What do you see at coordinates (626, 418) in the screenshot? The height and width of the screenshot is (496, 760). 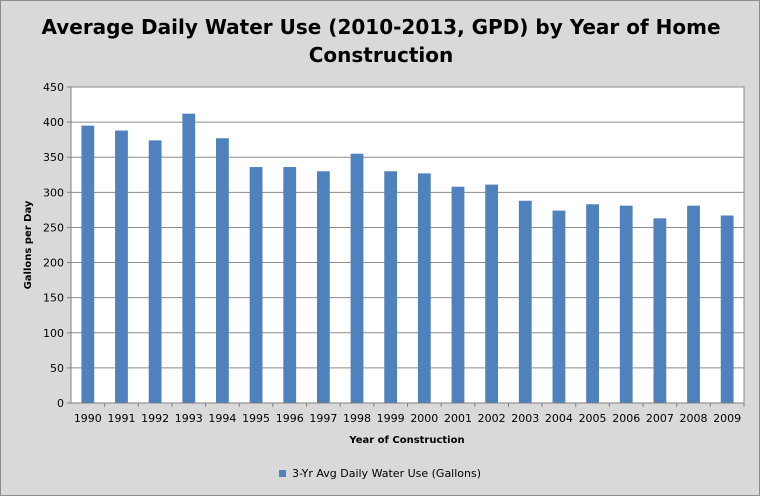 I see `x-tick-label: 2006` at bounding box center [626, 418].